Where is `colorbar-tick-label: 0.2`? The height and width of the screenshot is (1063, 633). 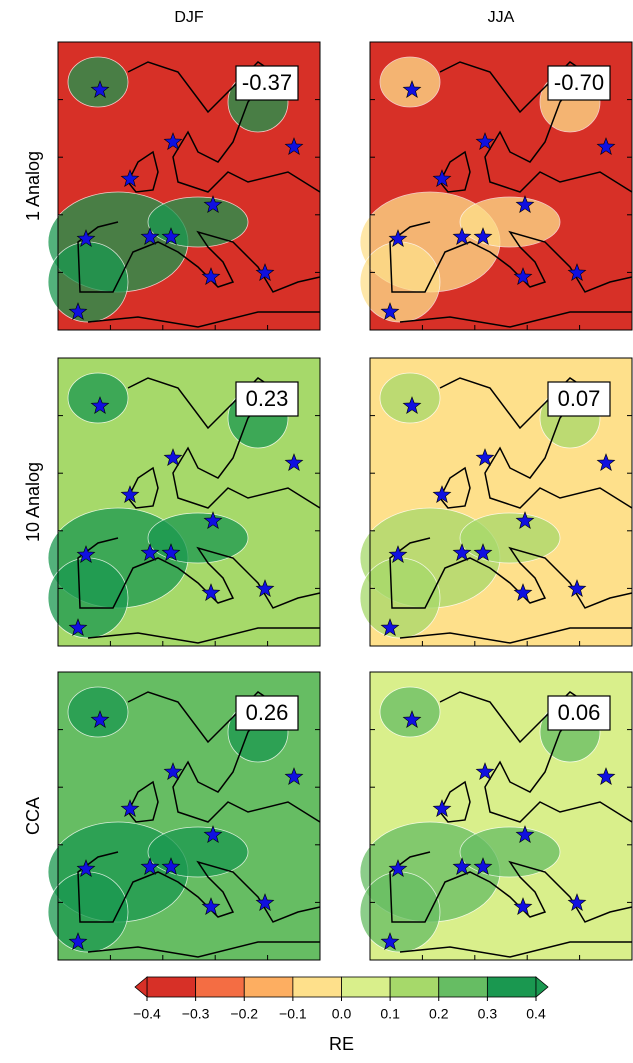
colorbar-tick-label: 0.2 is located at coordinates (439, 1014).